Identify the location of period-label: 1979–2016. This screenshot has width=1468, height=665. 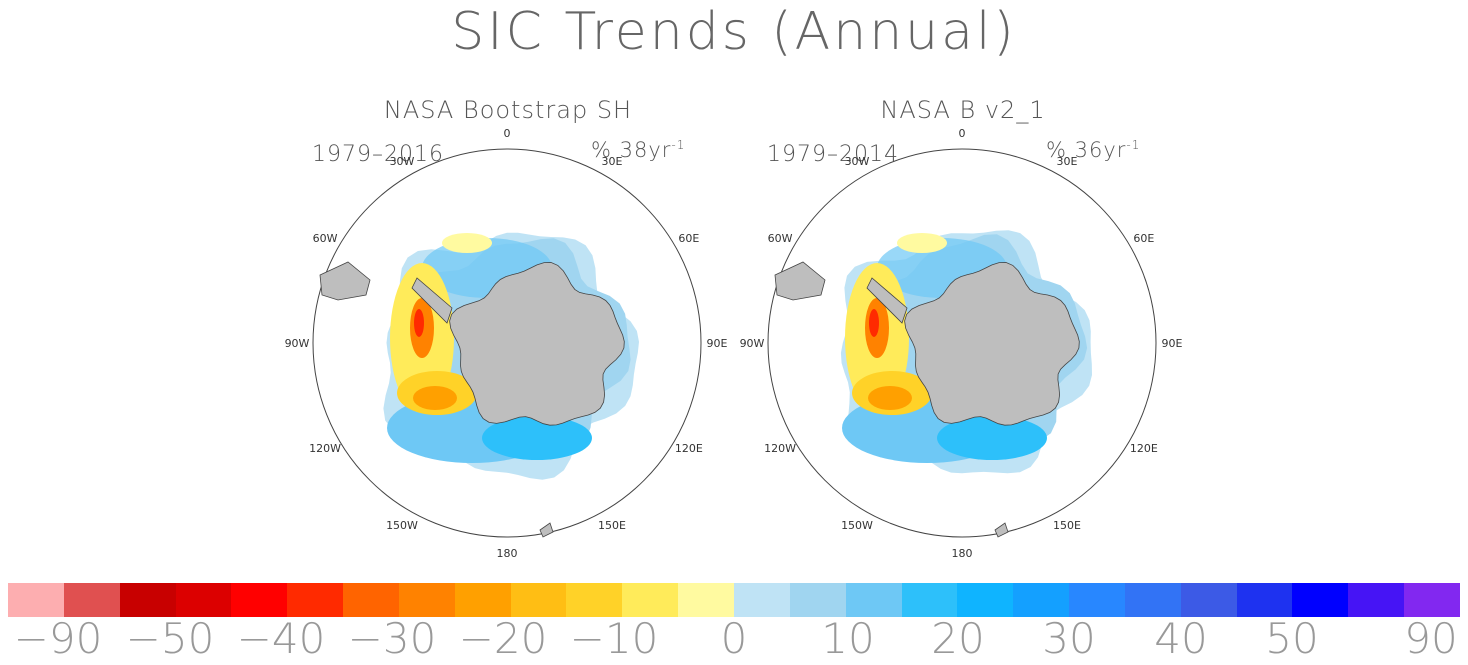
(378, 154).